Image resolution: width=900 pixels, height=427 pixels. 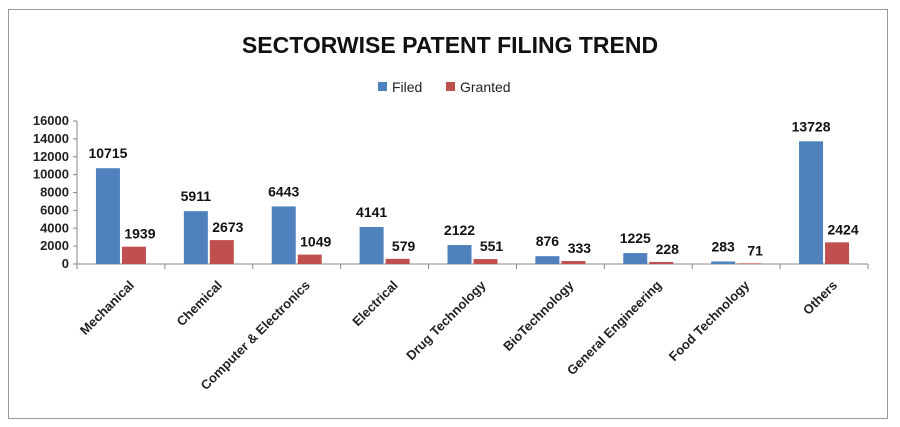 I want to click on chart-title: SECTORWISE PATENT FILING TREND, so click(x=450, y=45).